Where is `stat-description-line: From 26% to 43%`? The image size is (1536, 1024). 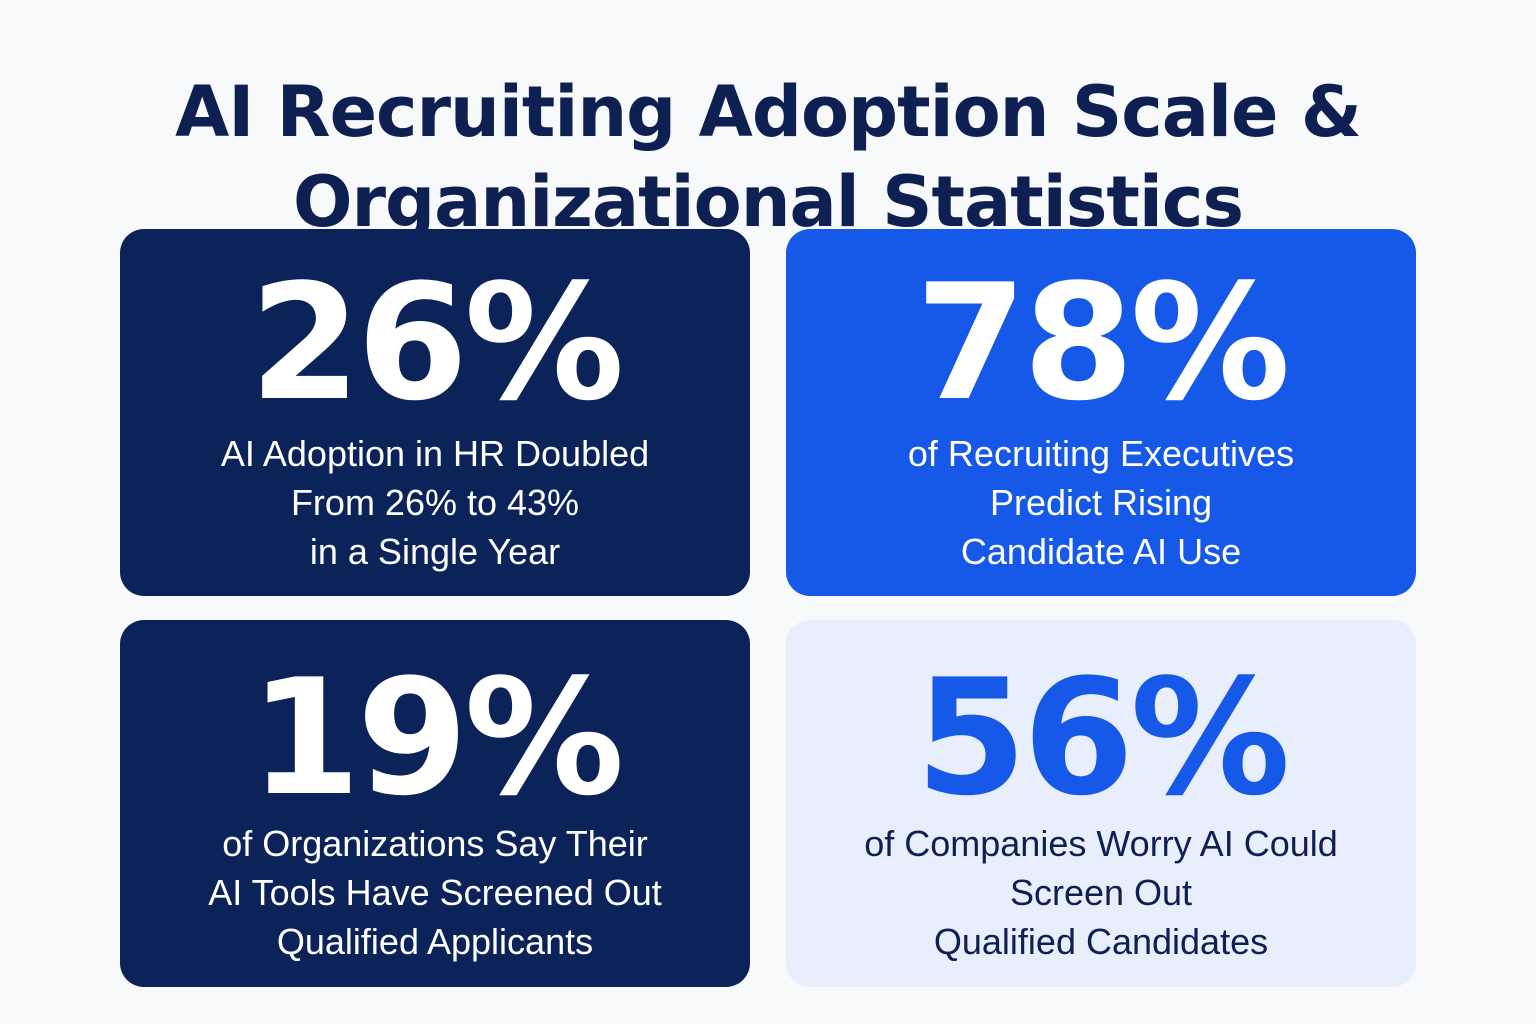 stat-description-line: From 26% to 43% is located at coordinates (435, 502).